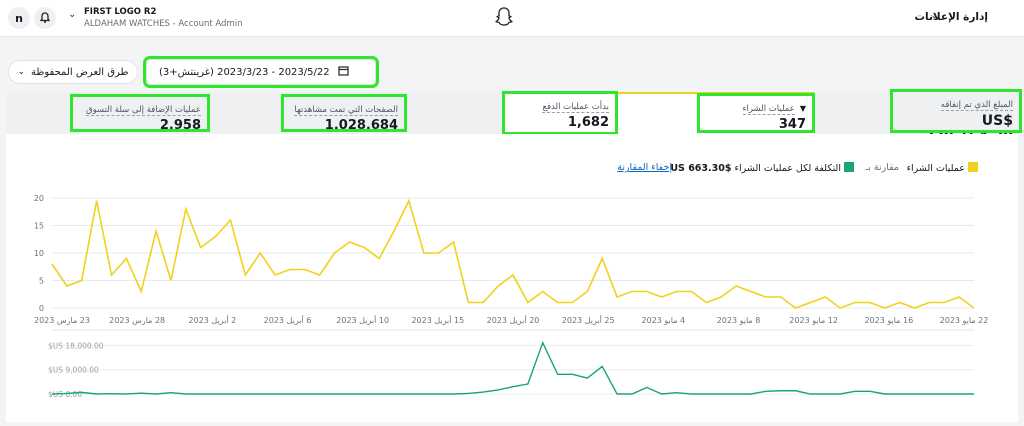 This screenshot has width=1024, height=426. Describe the element at coordinates (787, 168) in the screenshot. I see `legend-series2-label: التكلفة لكل عمليات الشراء` at that location.